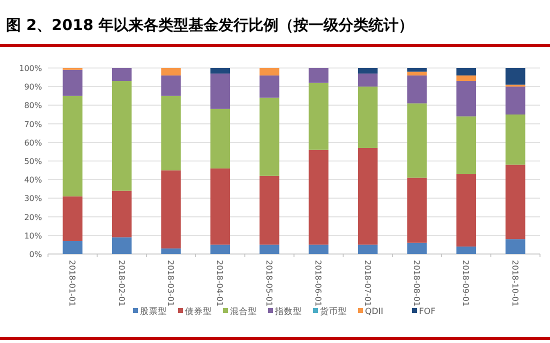 The image size is (550, 343). What do you see at coordinates (33, 161) in the screenshot?
I see `y-tick-label: 50%` at bounding box center [33, 161].